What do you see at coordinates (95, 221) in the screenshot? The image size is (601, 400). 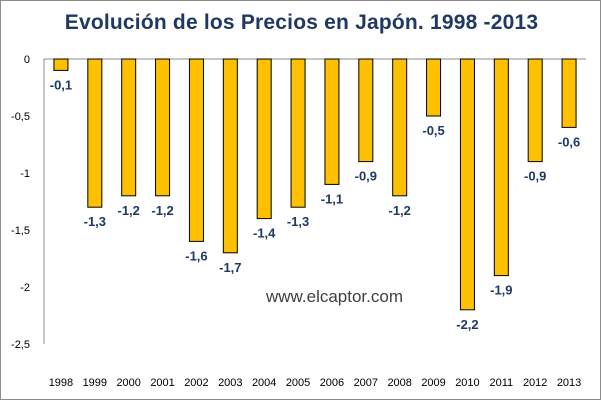 I see `data-label-1999: -1,3` at bounding box center [95, 221].